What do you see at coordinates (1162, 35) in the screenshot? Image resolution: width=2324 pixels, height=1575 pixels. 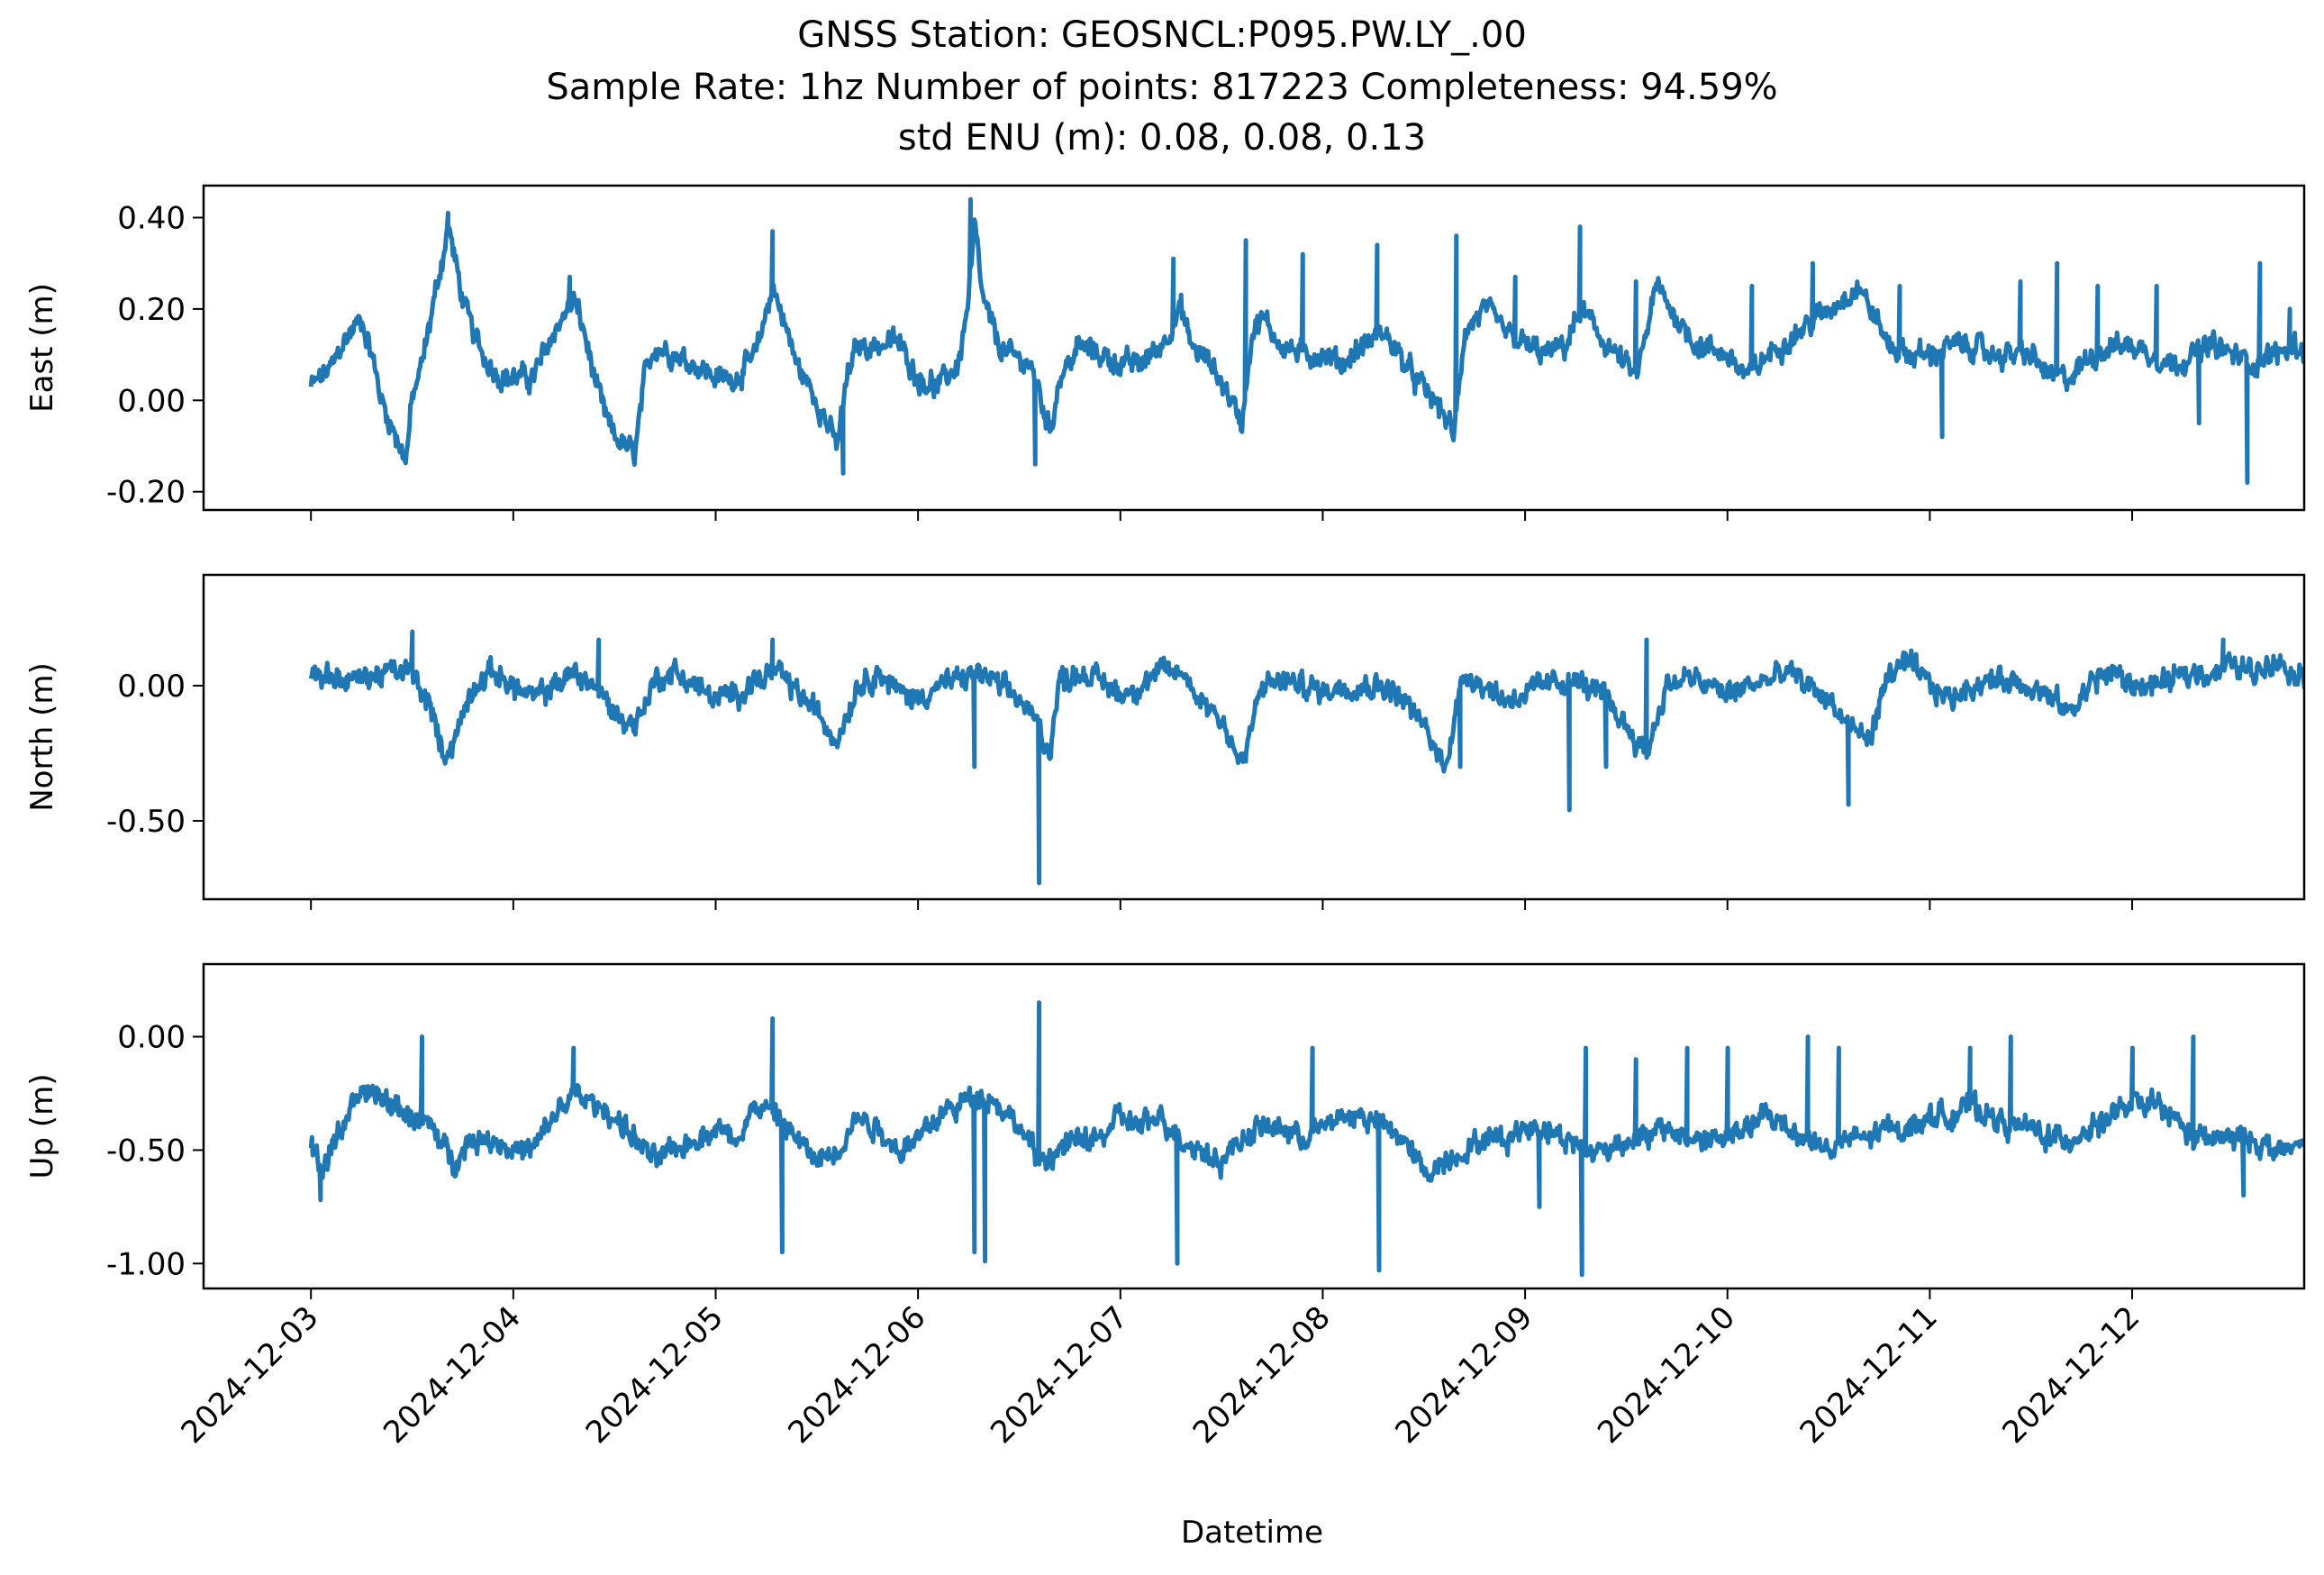 I see `chart-title-line-1: GNSS Station: GEOSNCL:P095.PW.LY_.00` at bounding box center [1162, 35].